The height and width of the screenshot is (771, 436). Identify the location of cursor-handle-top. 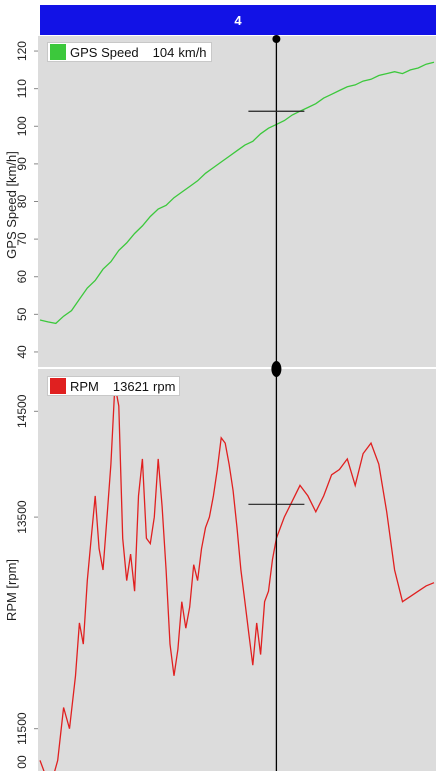
(276, 39).